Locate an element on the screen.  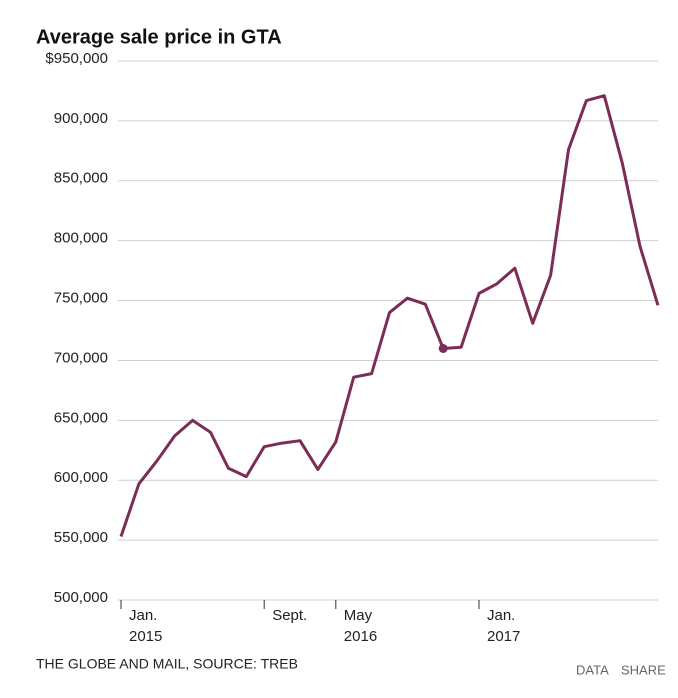
y-tick-label: 600,000 is located at coordinates (81, 477).